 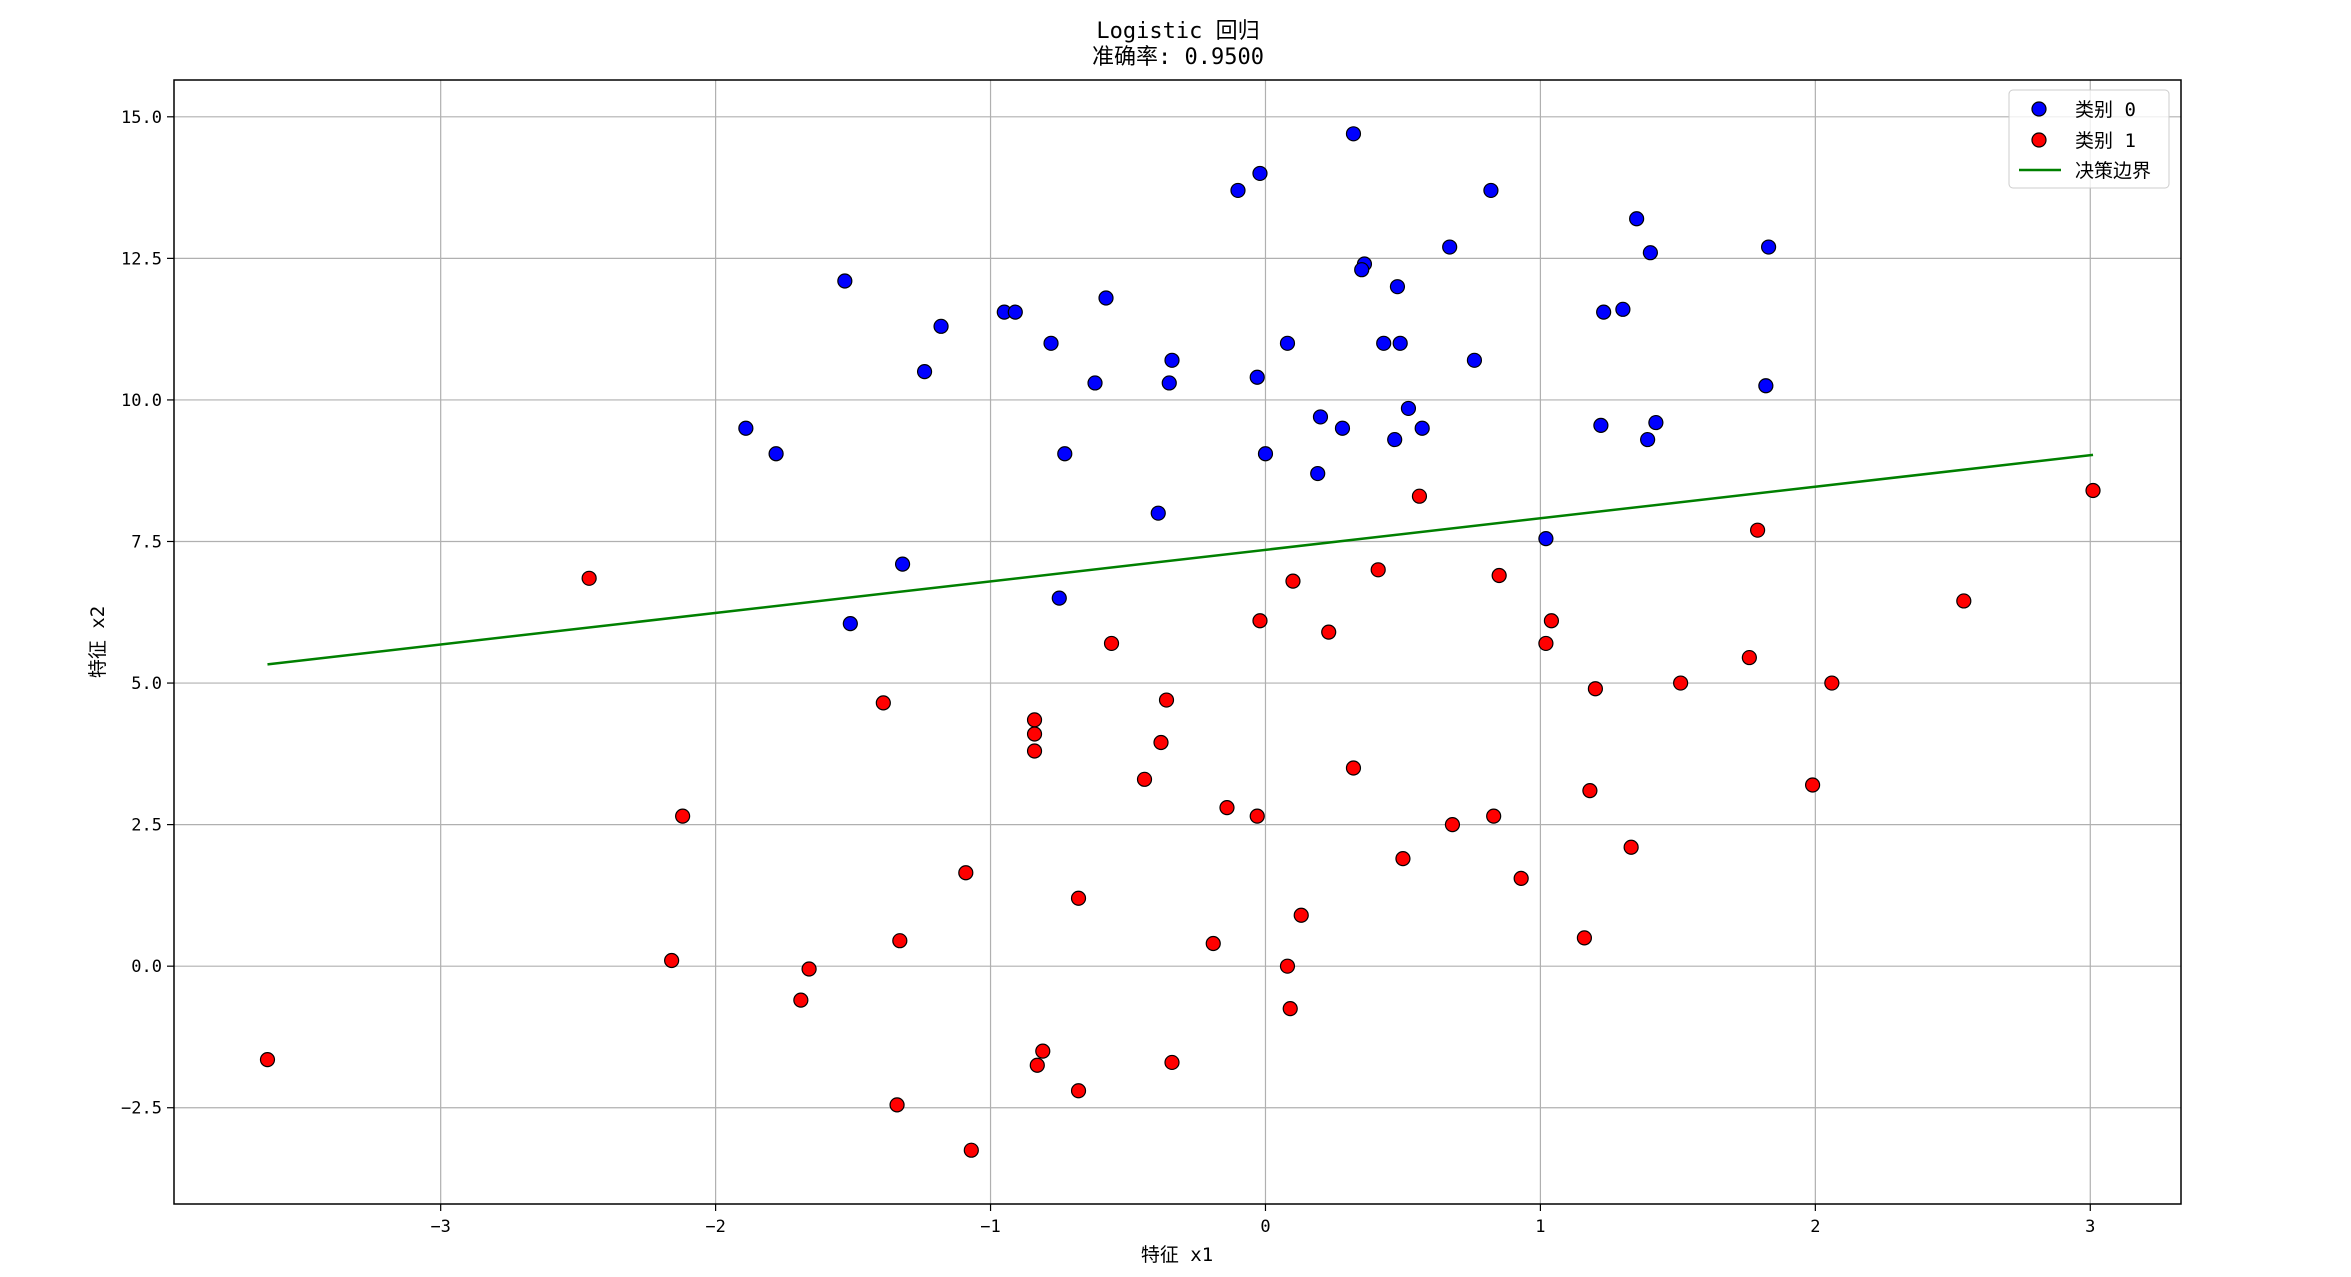 I want to click on y-tick-label: 15.0, so click(x=141, y=118).